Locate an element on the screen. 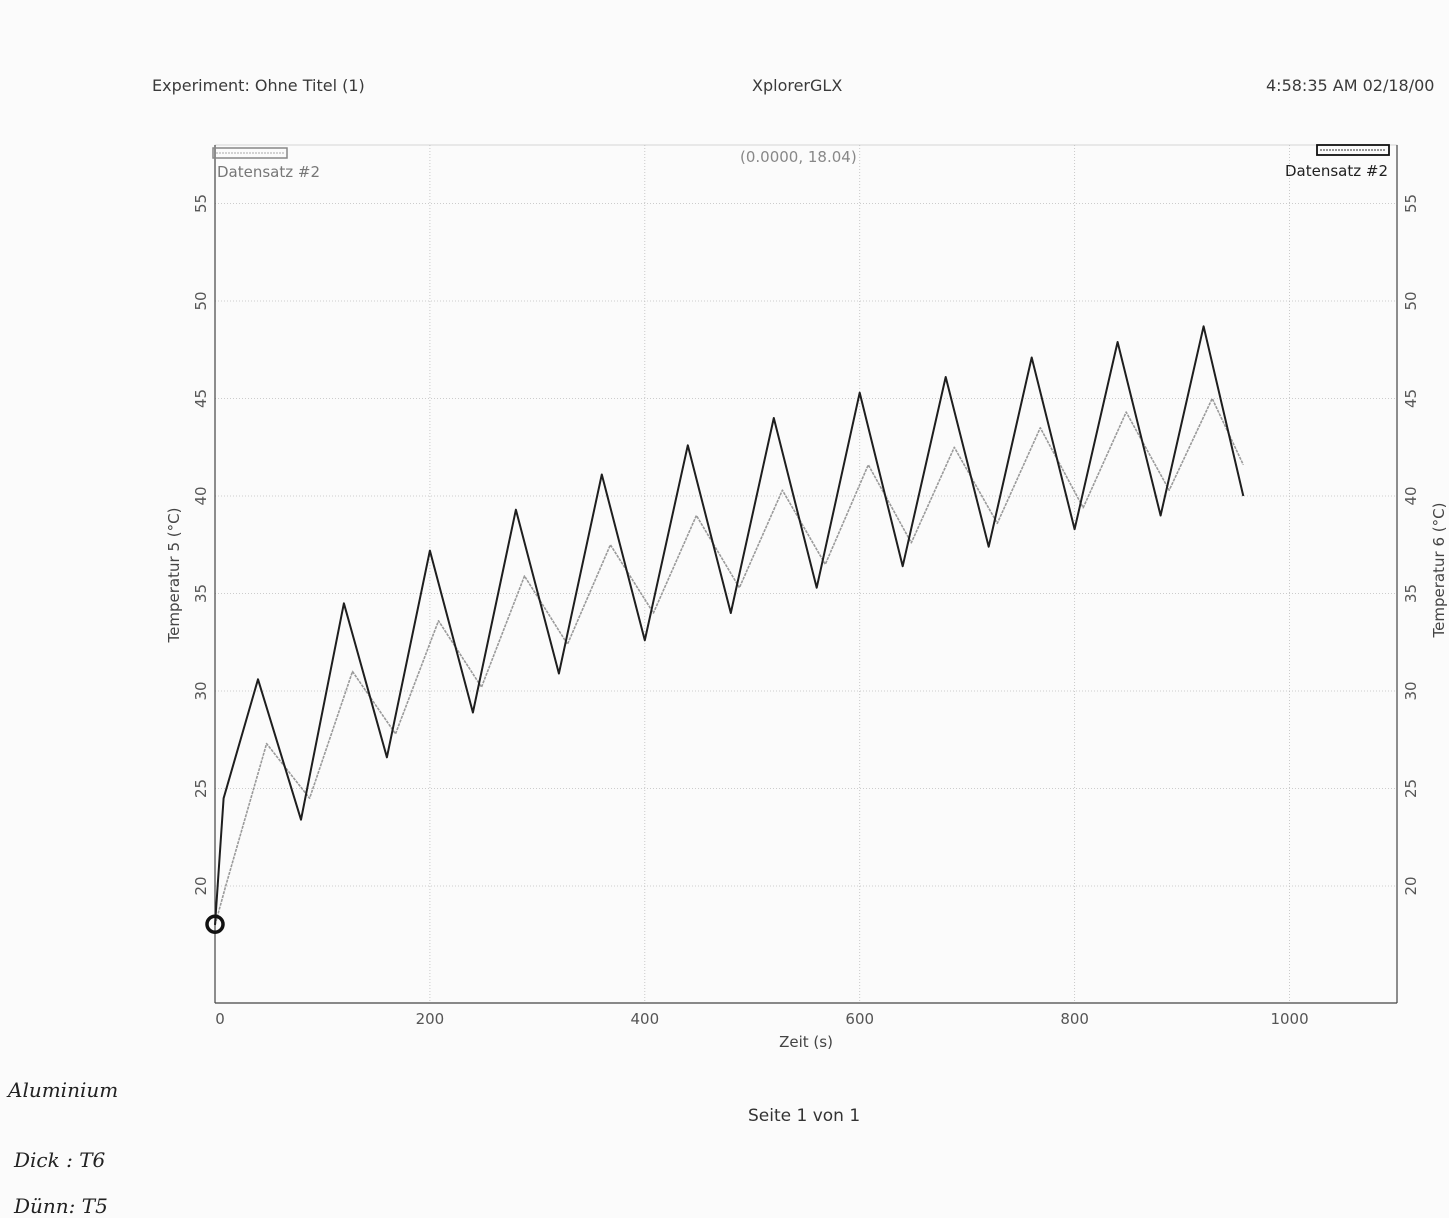 The height and width of the screenshot is (1218, 1449). legend-swatch-right is located at coordinates (1353, 150).